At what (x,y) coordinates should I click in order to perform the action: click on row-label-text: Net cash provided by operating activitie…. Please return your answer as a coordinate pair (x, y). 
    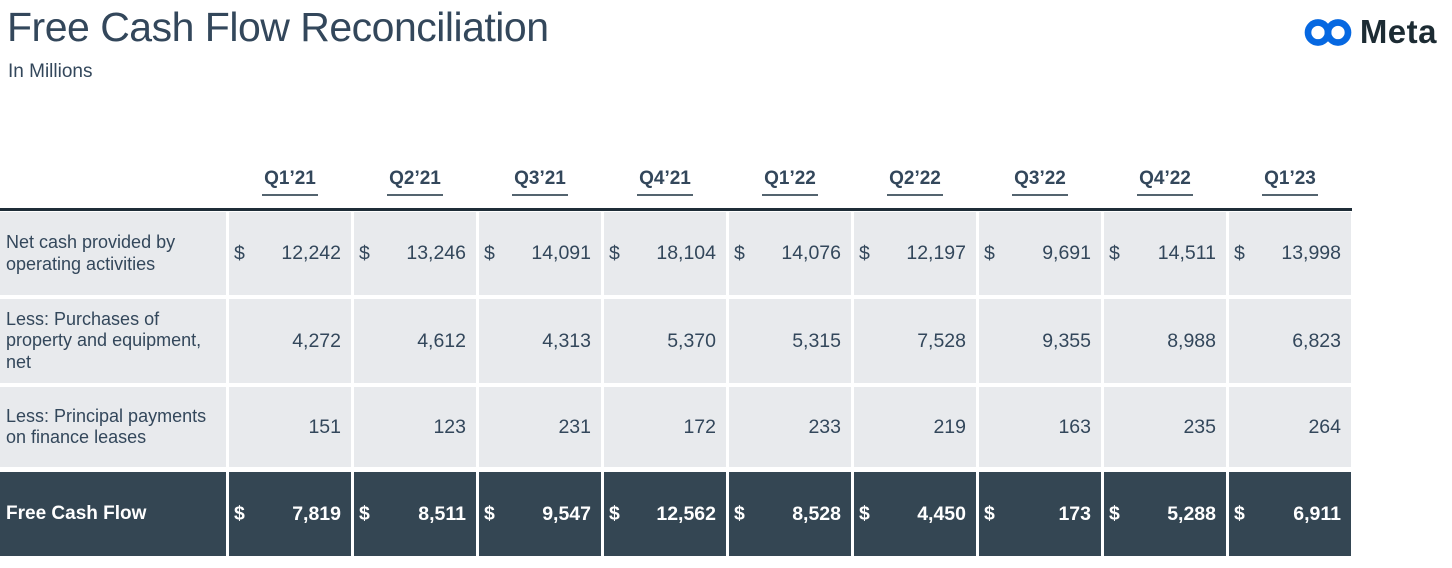
    Looking at the image, I should click on (91, 253).